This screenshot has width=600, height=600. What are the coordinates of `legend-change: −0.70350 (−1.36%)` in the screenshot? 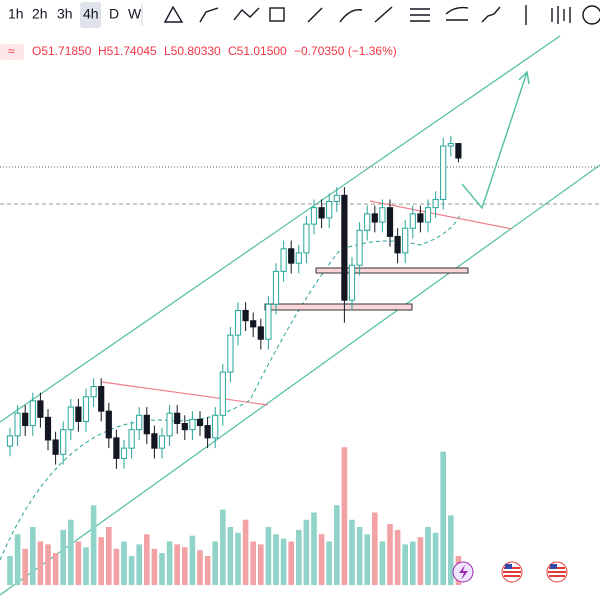 It's located at (345, 51).